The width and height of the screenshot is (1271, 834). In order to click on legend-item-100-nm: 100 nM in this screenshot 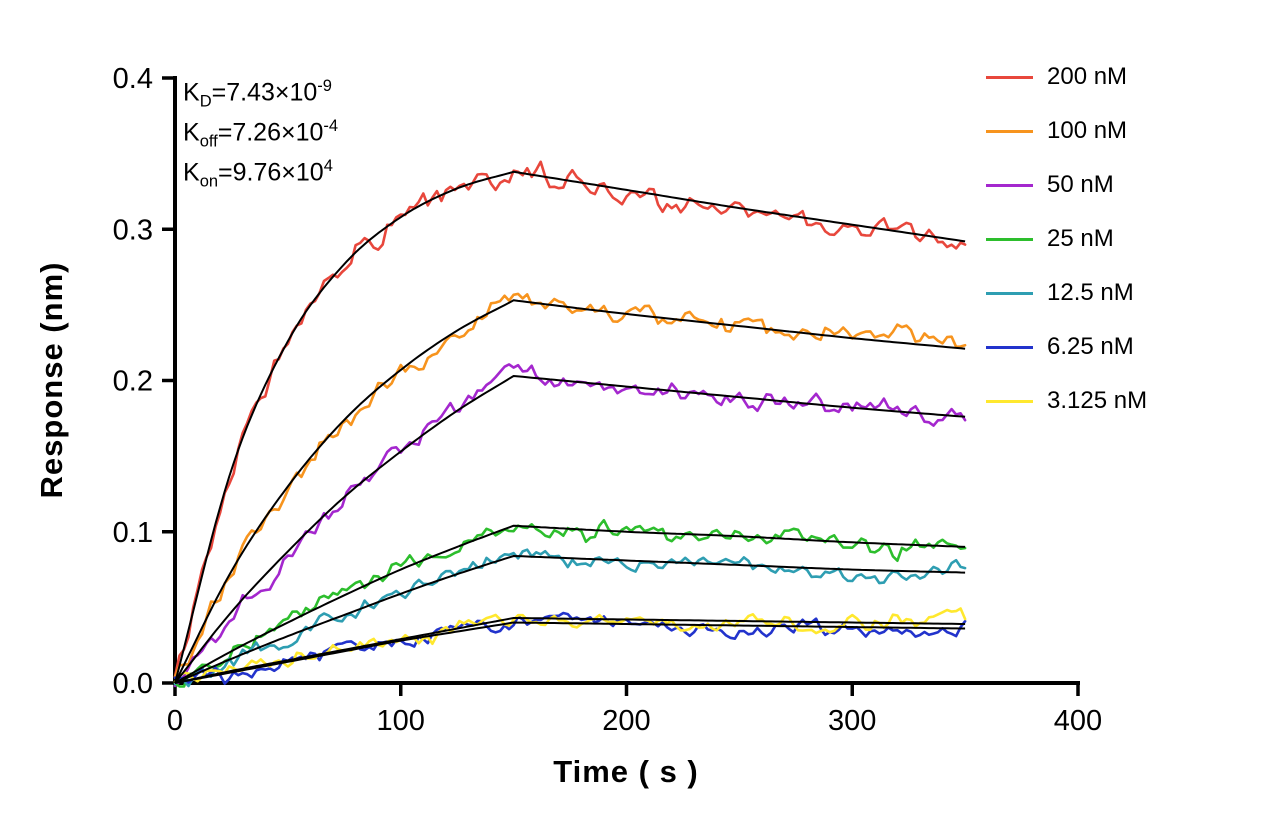, I will do `click(1066, 131)`.